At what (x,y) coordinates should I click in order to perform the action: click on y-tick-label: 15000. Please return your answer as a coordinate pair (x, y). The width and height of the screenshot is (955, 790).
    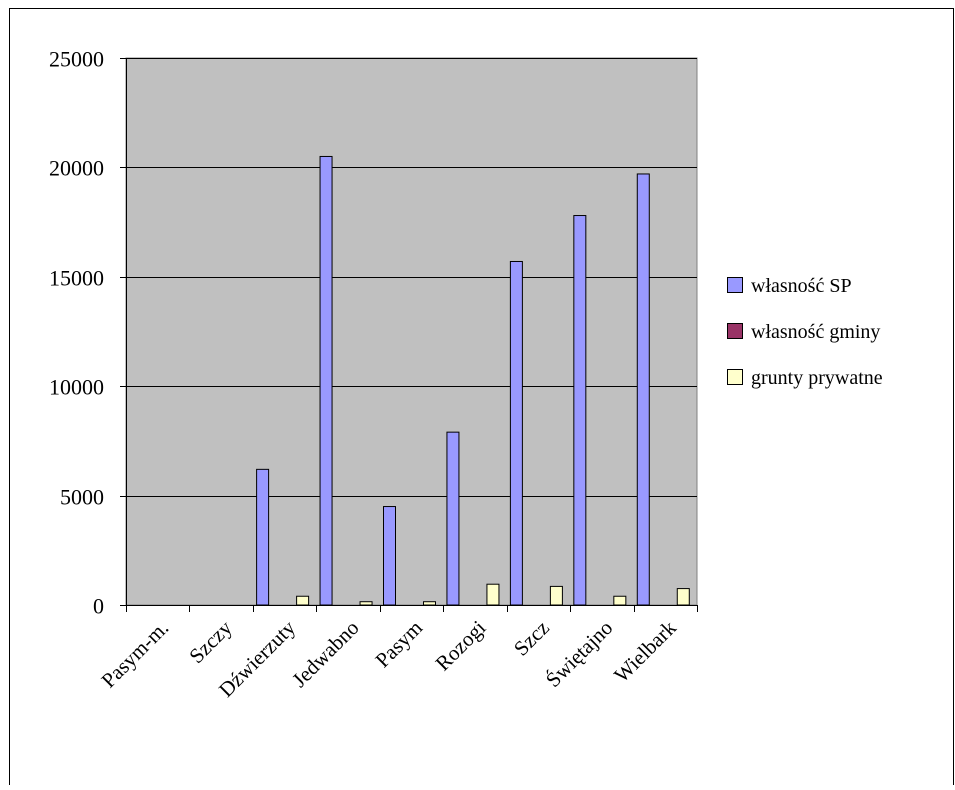
    Looking at the image, I should click on (76, 278).